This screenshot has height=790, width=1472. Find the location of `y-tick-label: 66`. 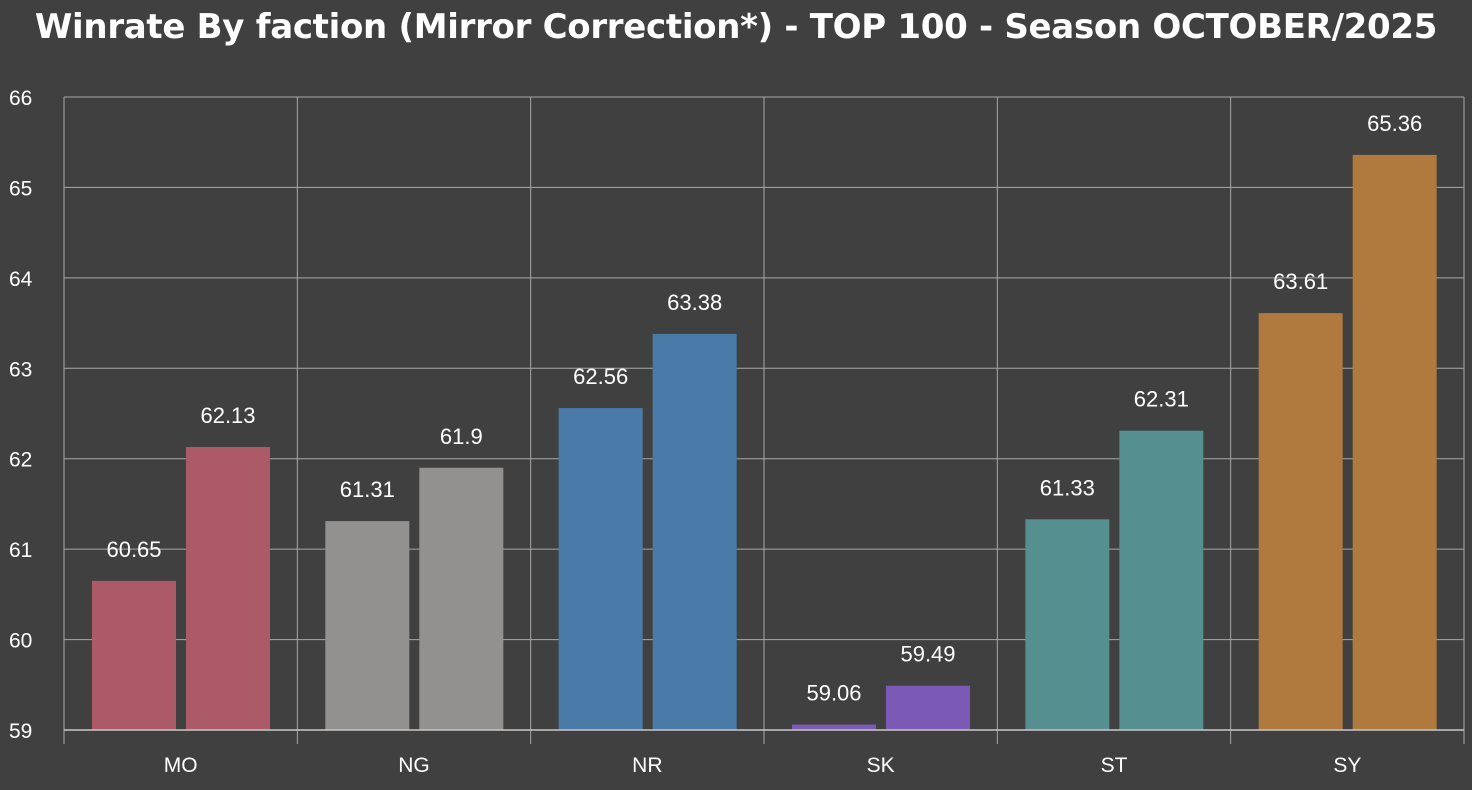

y-tick-label: 66 is located at coordinates (20, 98).